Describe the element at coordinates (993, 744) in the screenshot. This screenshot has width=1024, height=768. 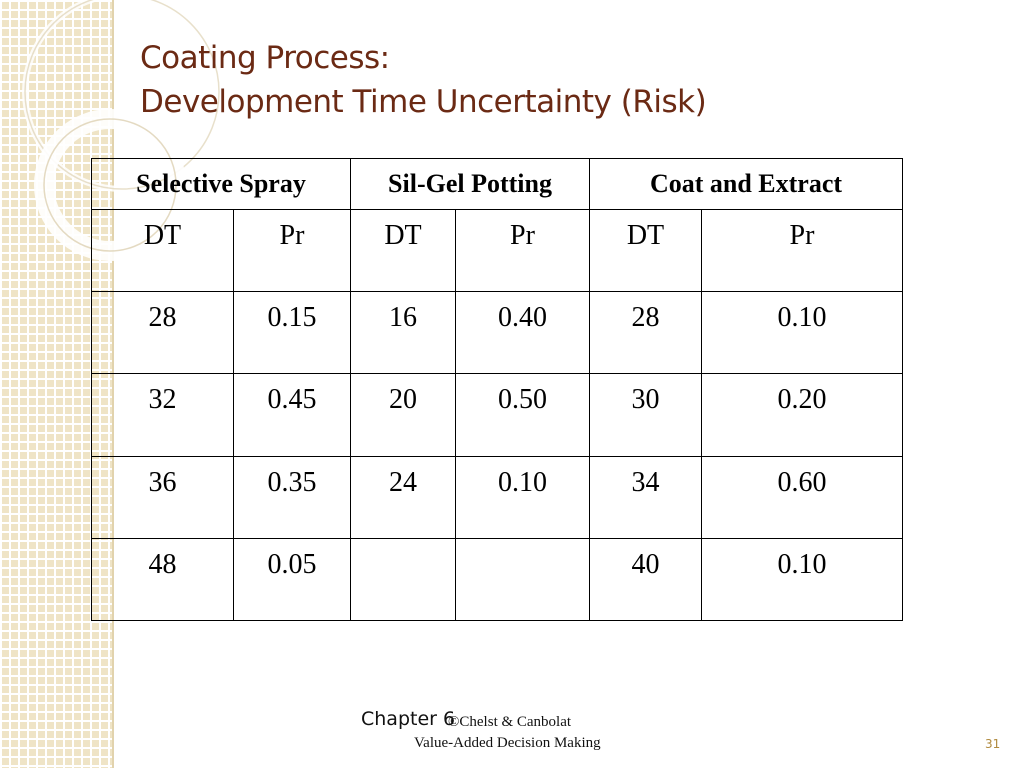
I see `page-number: 31` at that location.